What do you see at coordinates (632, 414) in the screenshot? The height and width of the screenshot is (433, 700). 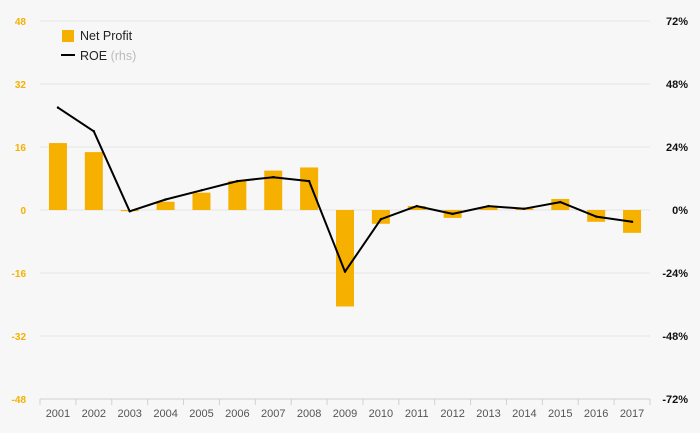 I see `x-tick-label: 2017` at bounding box center [632, 414].